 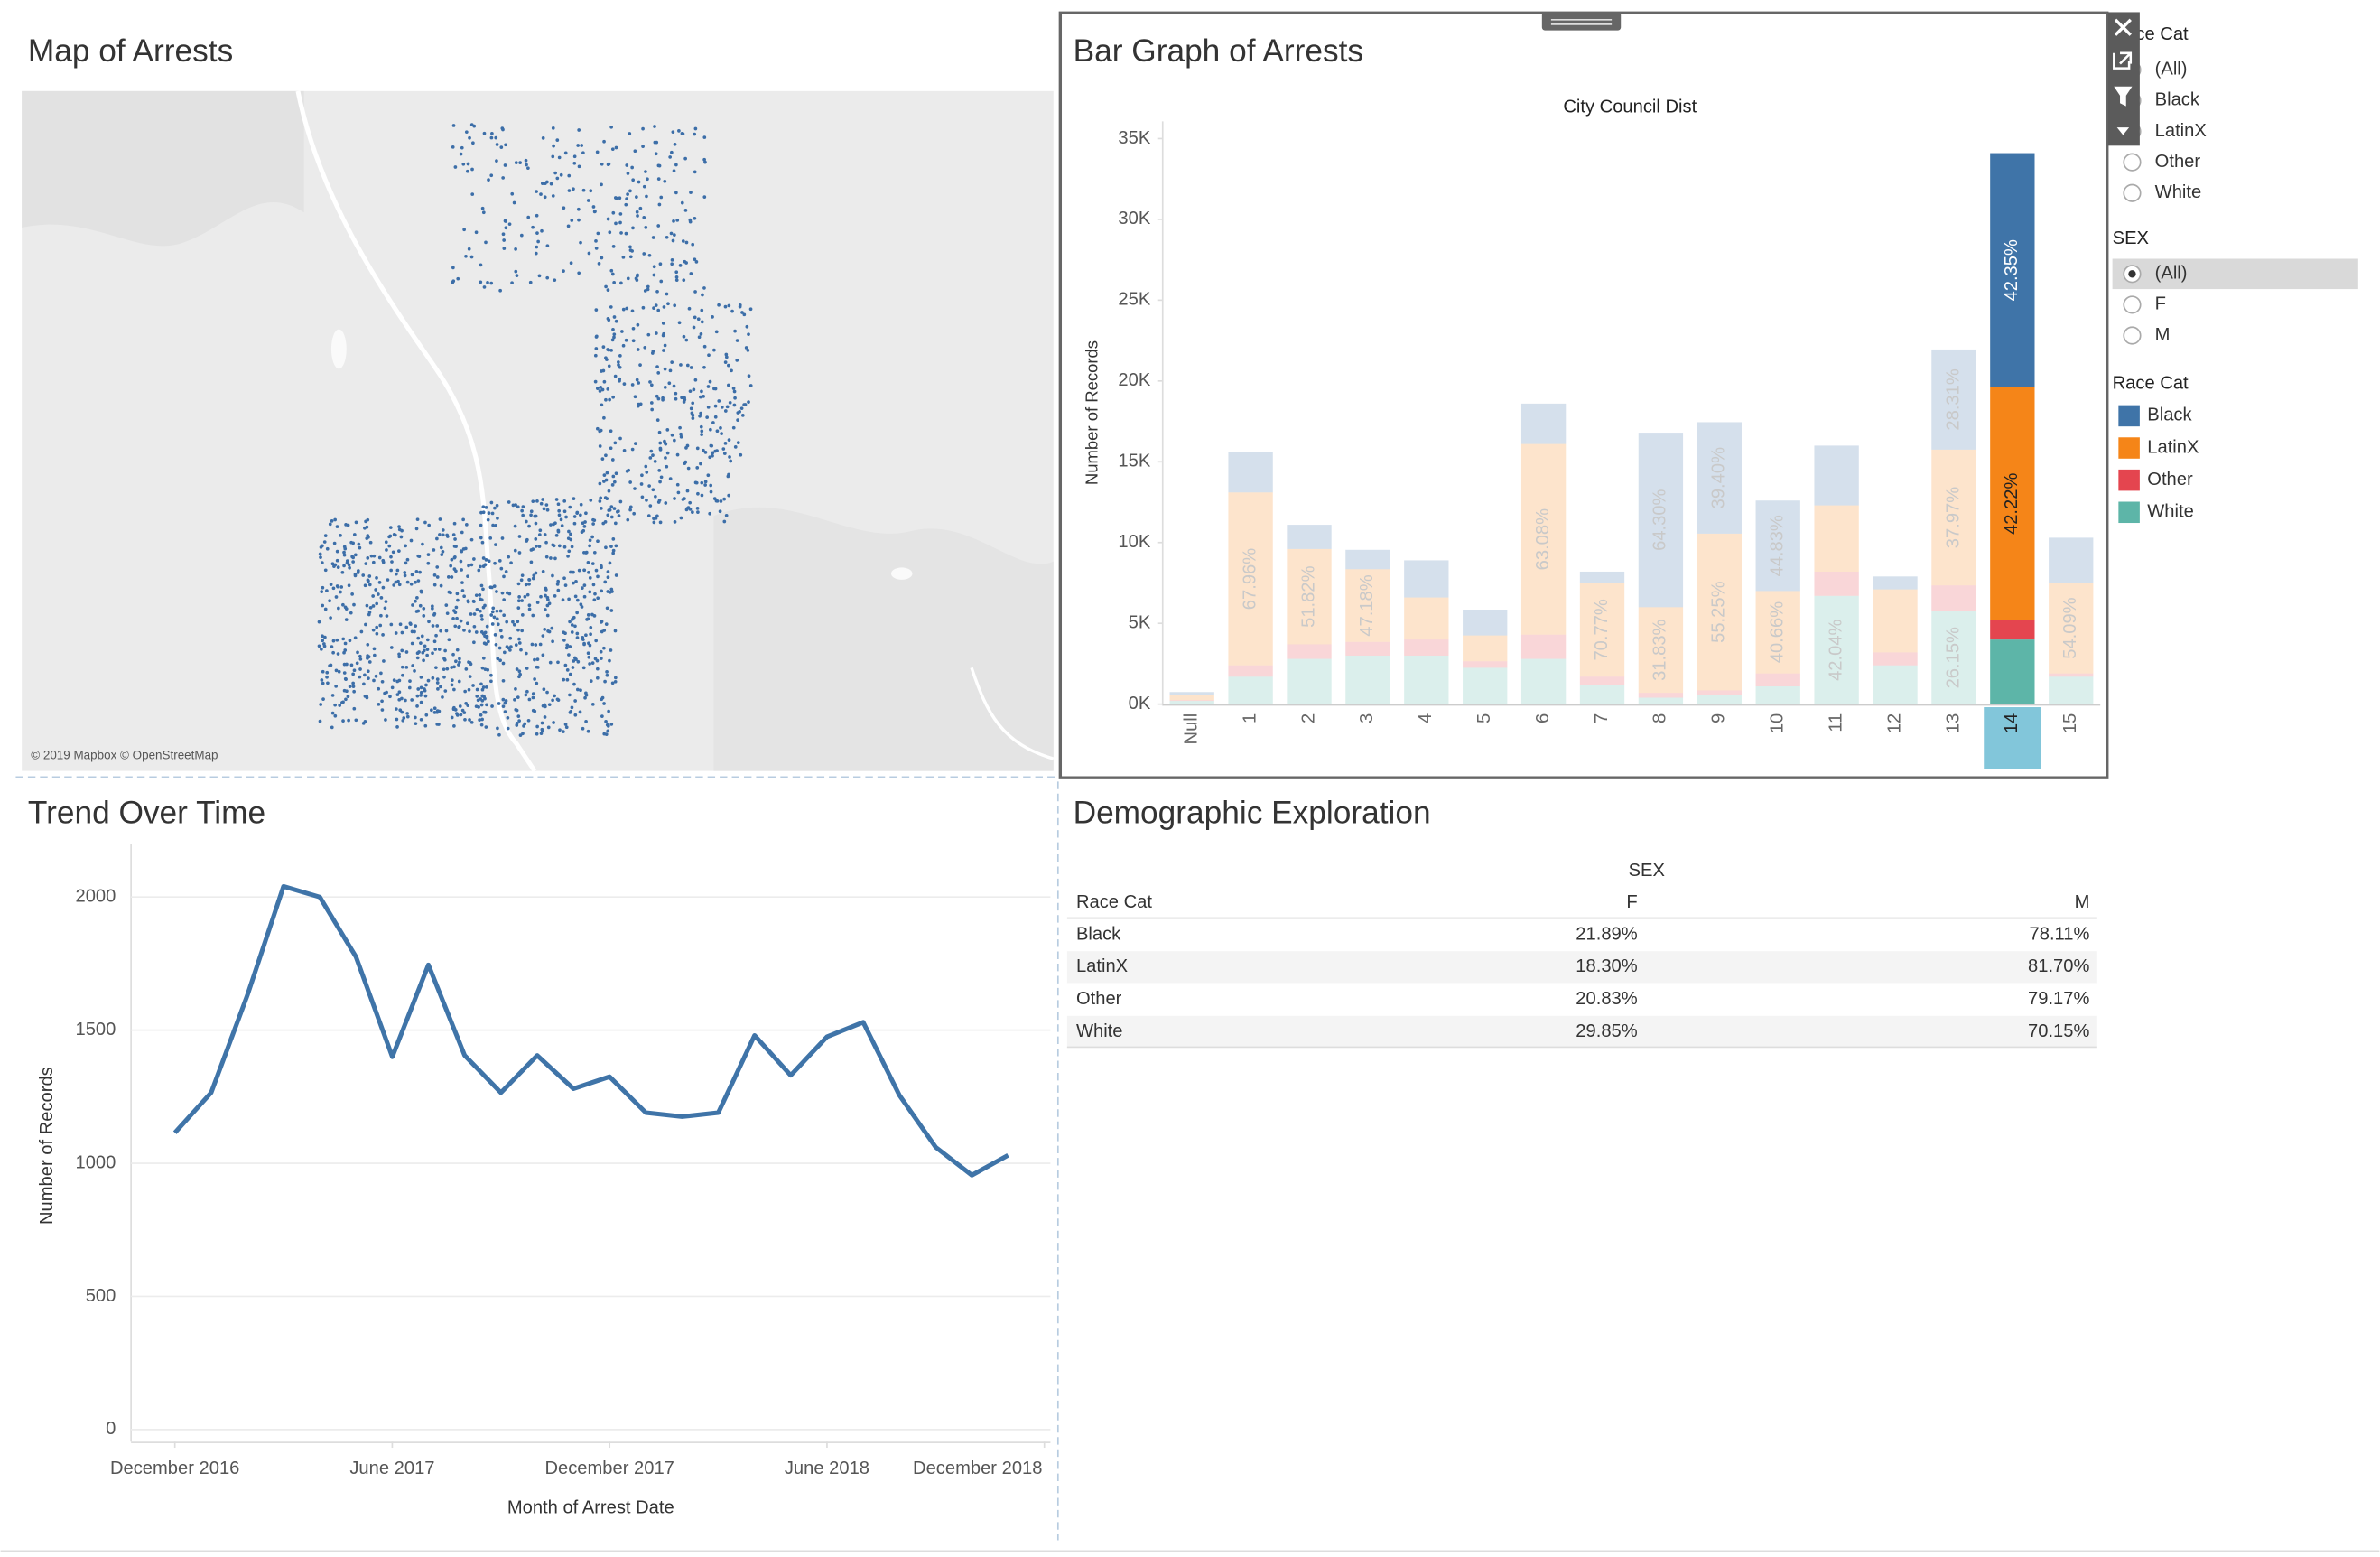 I want to click on x-tick-label: 5, so click(x=1484, y=718).